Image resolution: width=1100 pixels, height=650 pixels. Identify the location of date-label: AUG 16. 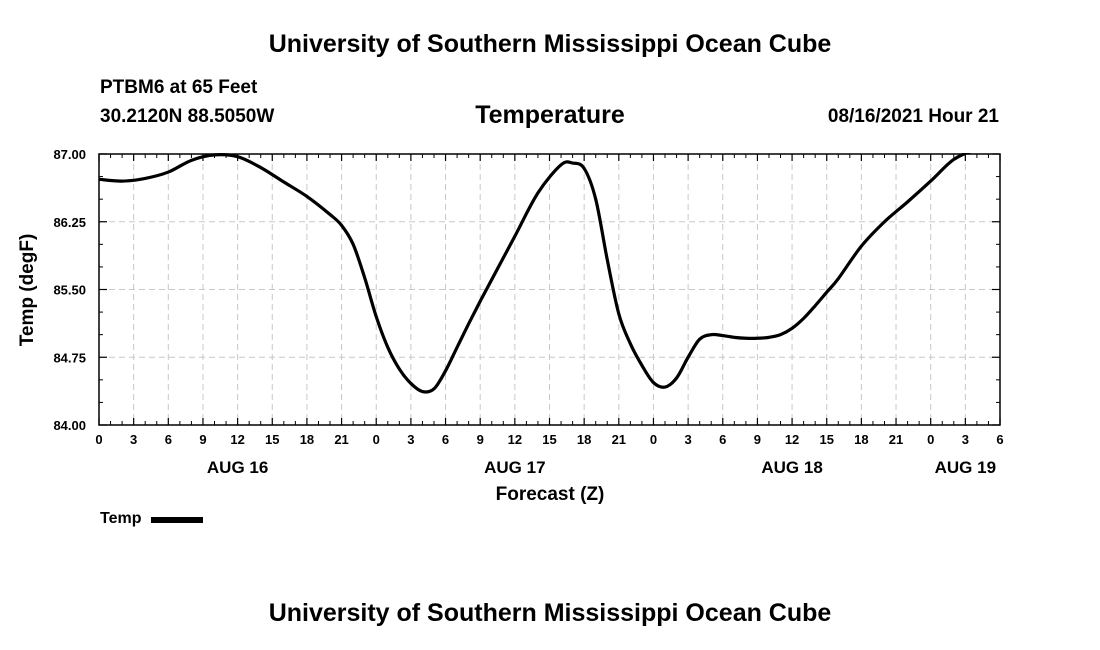
(237, 467).